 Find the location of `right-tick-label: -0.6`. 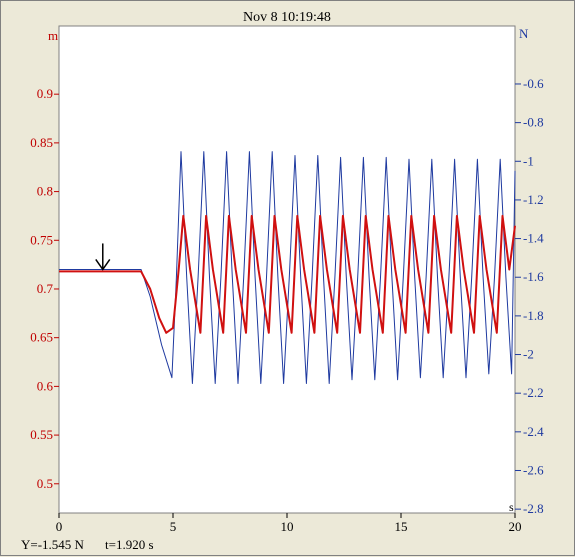

right-tick-label: -0.6 is located at coordinates (533, 83).